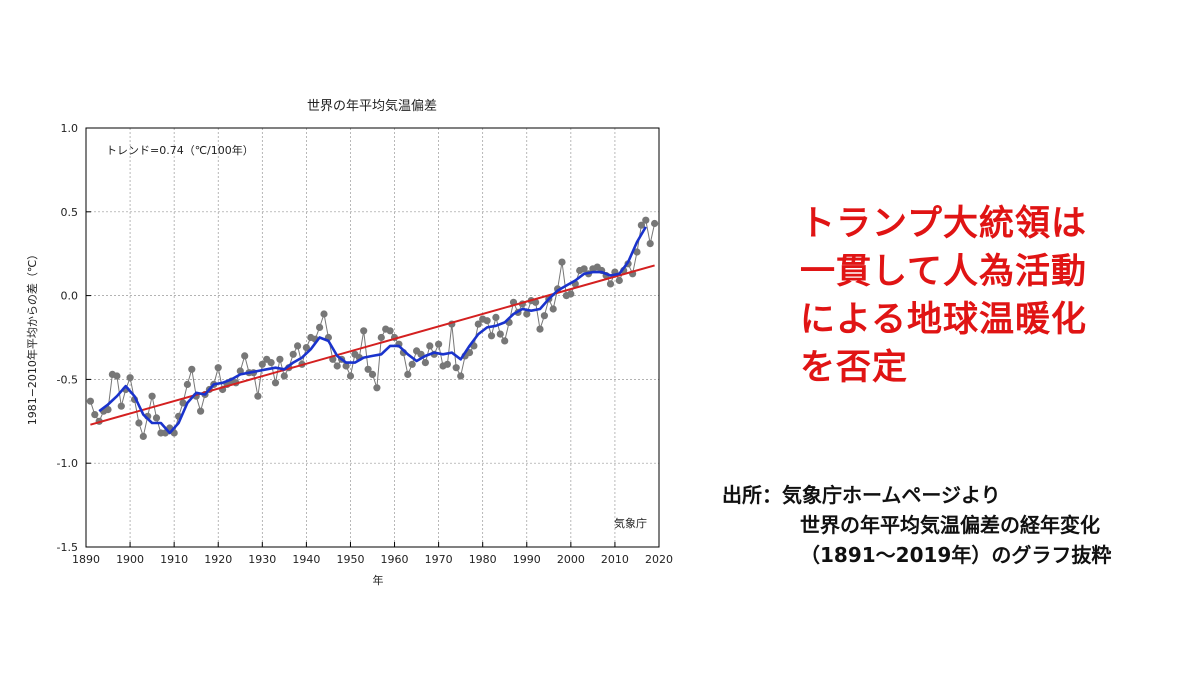 This screenshot has height=675, width=1200. What do you see at coordinates (990, 296) in the screenshot?
I see `headline: トランプ大統領は 一貫して人為活動 による地球温暖化 を否定` at bounding box center [990, 296].